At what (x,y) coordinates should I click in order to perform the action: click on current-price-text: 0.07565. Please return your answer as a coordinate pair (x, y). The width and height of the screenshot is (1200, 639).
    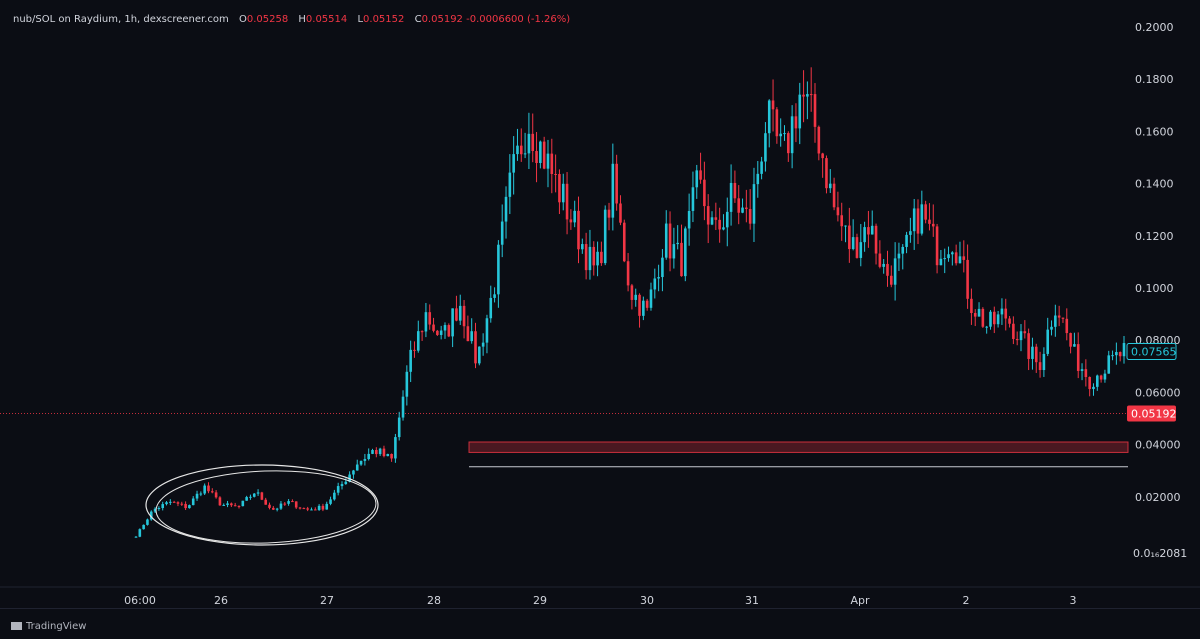
    Looking at the image, I should click on (1154, 352).